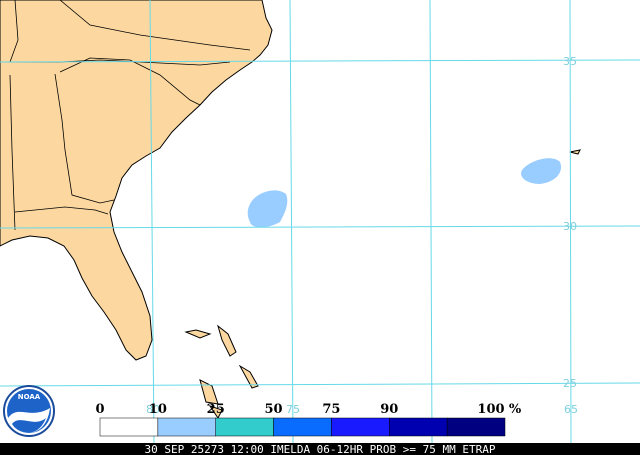  I want to click on logo: NOAA, so click(29, 411).